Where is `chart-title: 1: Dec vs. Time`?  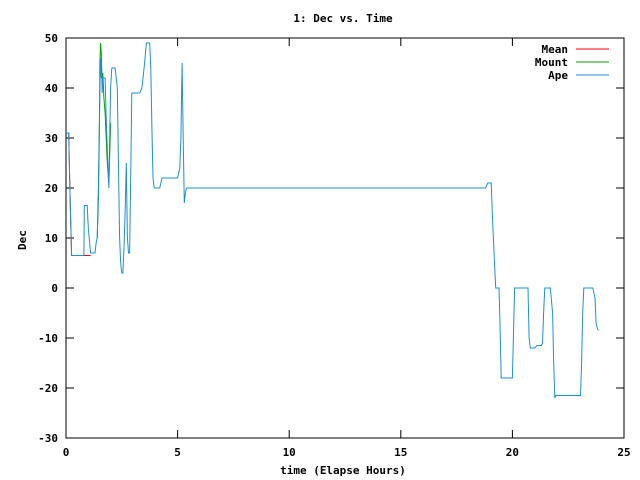 chart-title: 1: Dec vs. Time is located at coordinates (343, 18).